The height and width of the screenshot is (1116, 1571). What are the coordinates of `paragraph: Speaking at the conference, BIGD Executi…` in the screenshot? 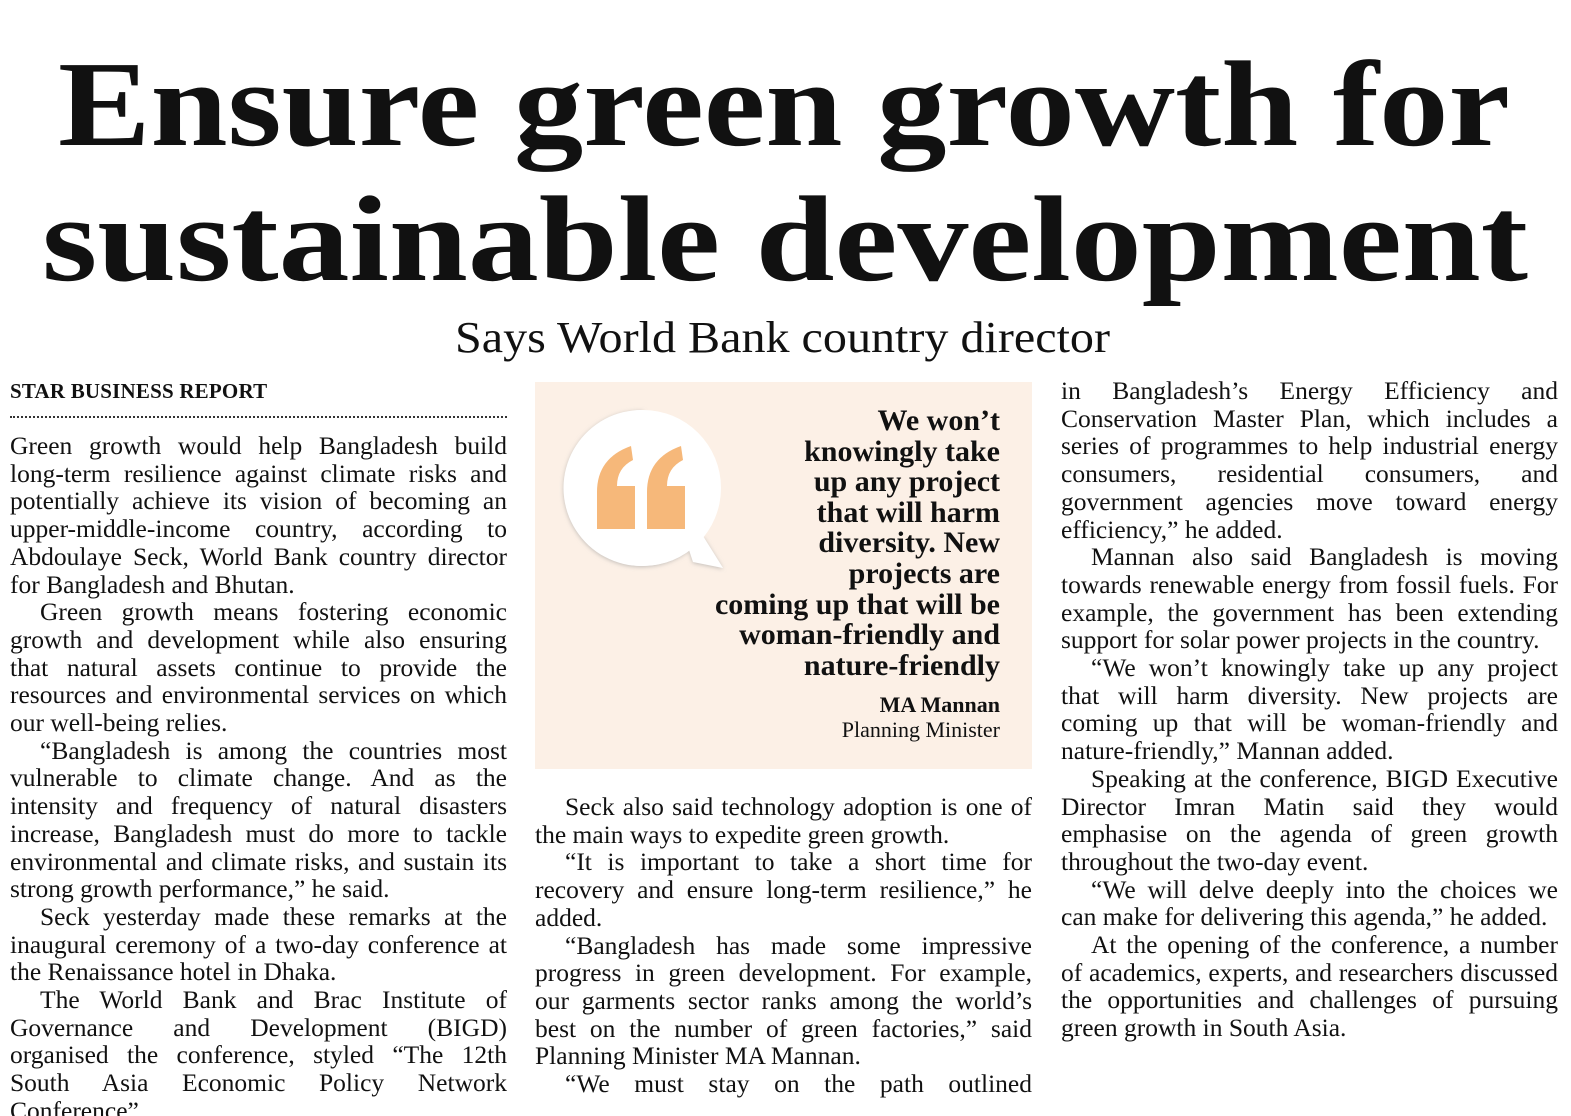 It's located at (1309, 819).